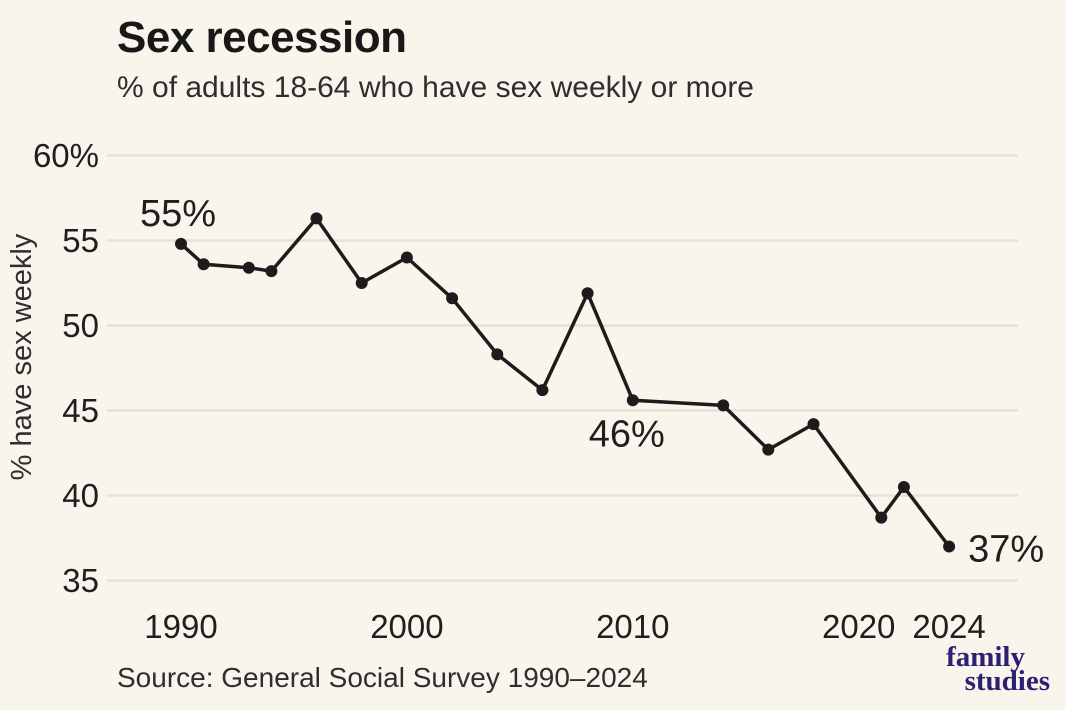 This screenshot has height=710, width=1066. I want to click on y-axis-title: % have sex weekly, so click(22, 356).